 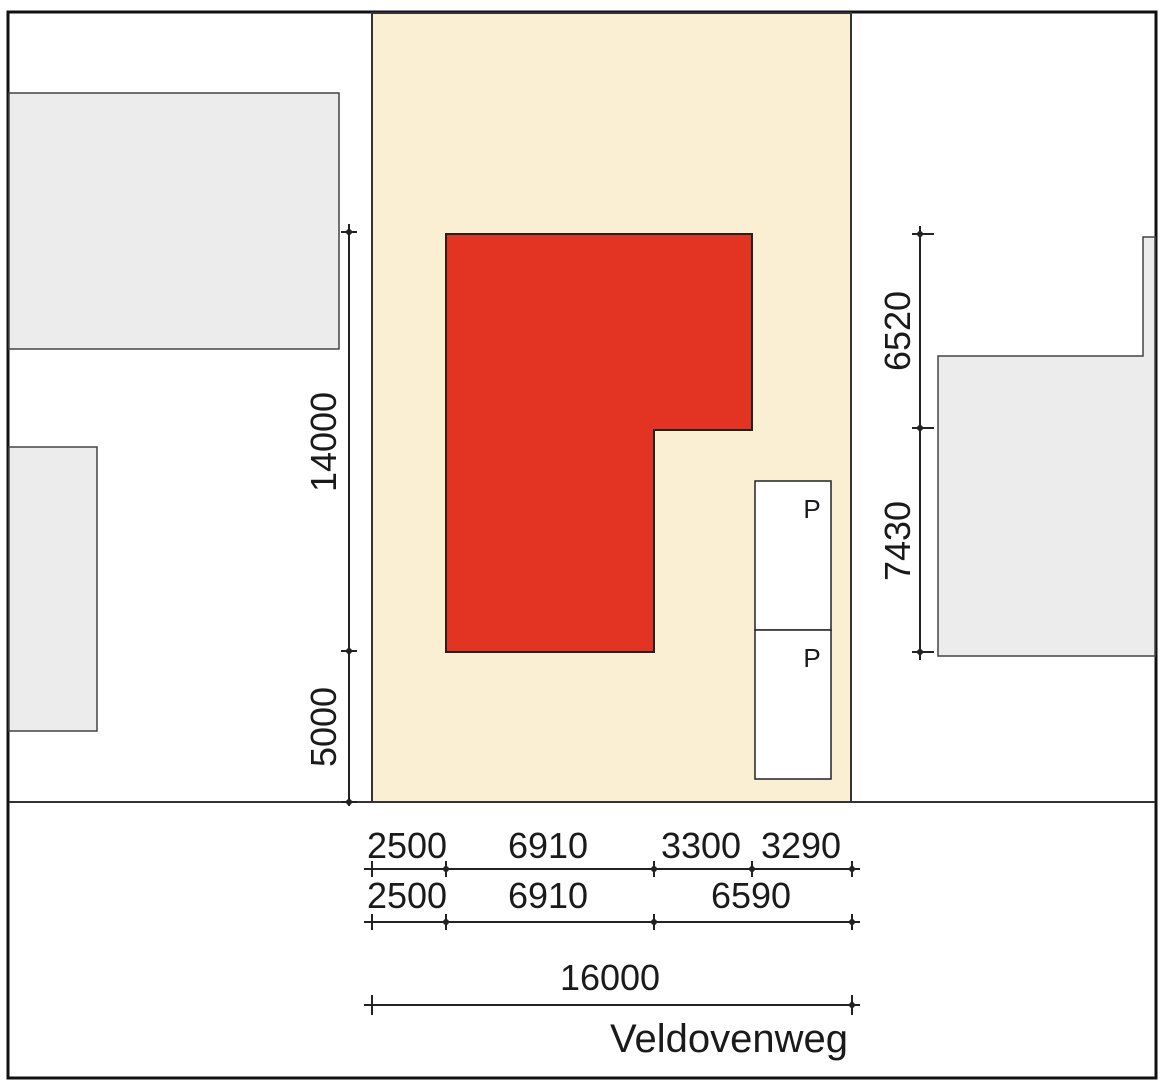 What do you see at coordinates (407, 845) in the screenshot?
I see `dimension-row1-segment-1: 2500` at bounding box center [407, 845].